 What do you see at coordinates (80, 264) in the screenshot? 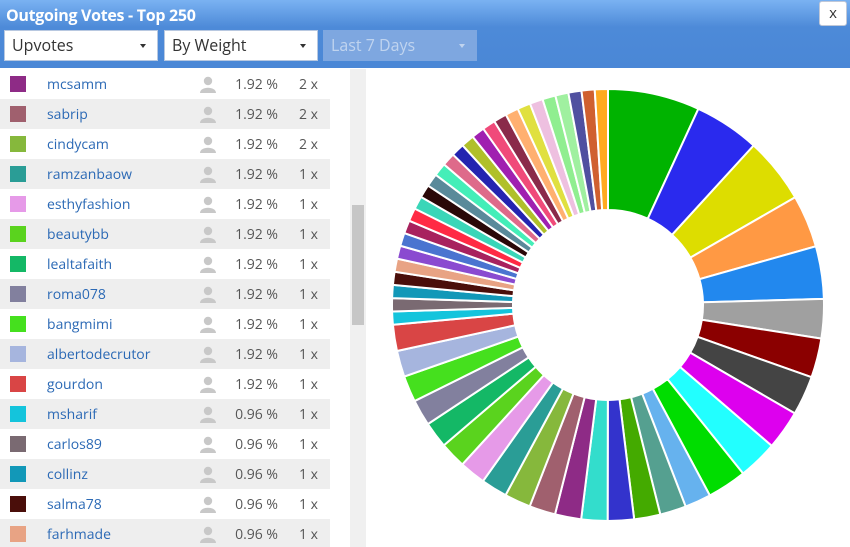
I see `account-name: lealtafaith` at bounding box center [80, 264].